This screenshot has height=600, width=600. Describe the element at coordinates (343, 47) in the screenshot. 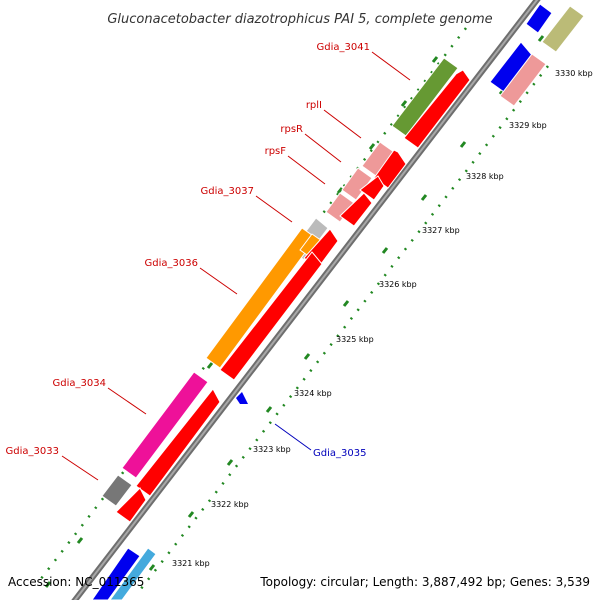

I see `gene-label-gdia-3041: Gdia_3041` at that location.